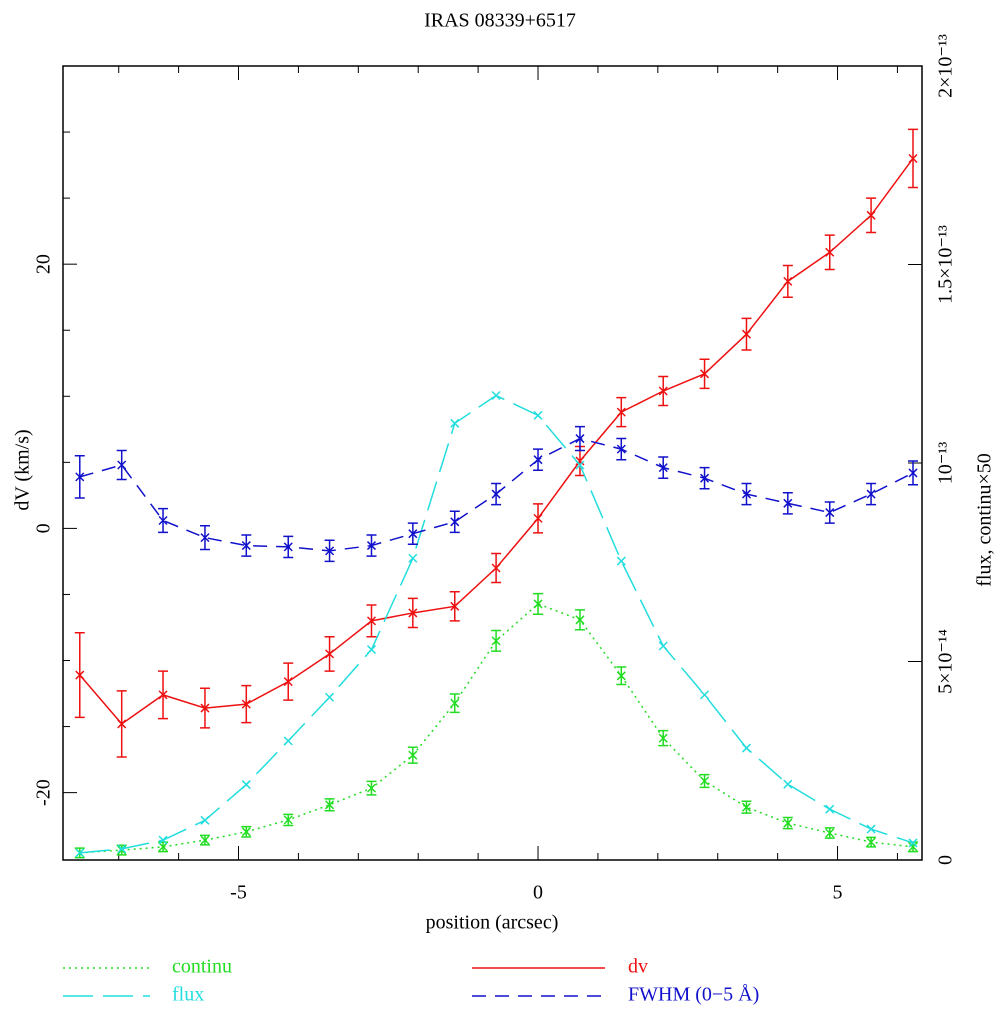 The width and height of the screenshot is (1003, 1015). Describe the element at coordinates (946, 860) in the screenshot. I see `y2-tick-label: 0` at that location.